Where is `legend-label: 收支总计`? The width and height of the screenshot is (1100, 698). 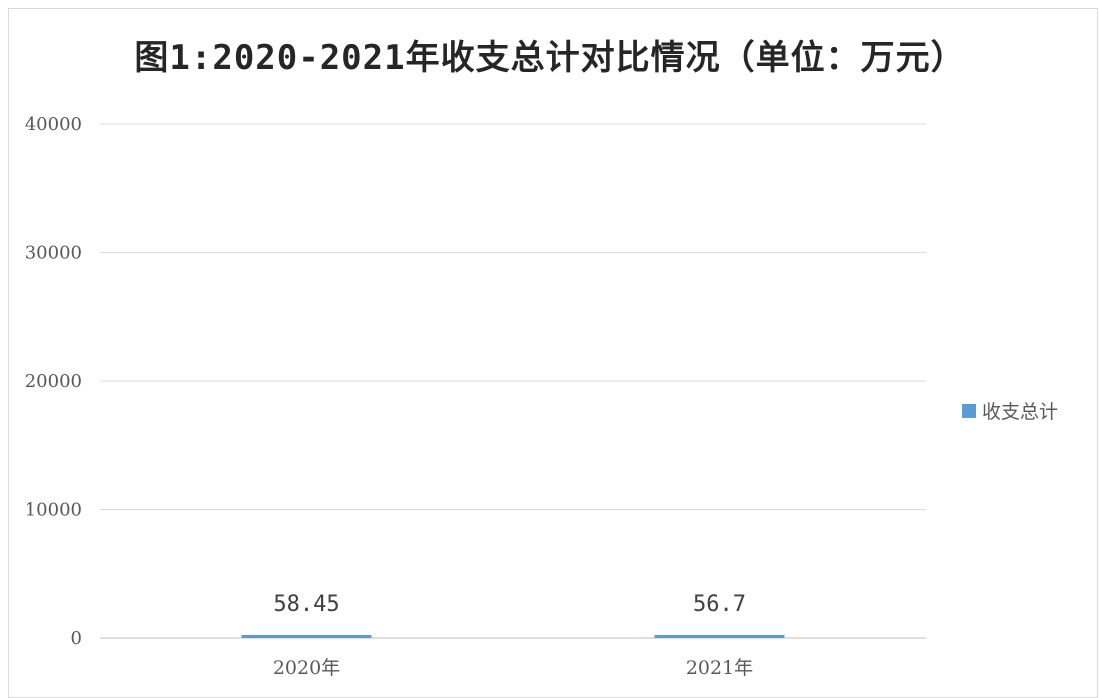 legend-label: 收支总计 is located at coordinates (1020, 412).